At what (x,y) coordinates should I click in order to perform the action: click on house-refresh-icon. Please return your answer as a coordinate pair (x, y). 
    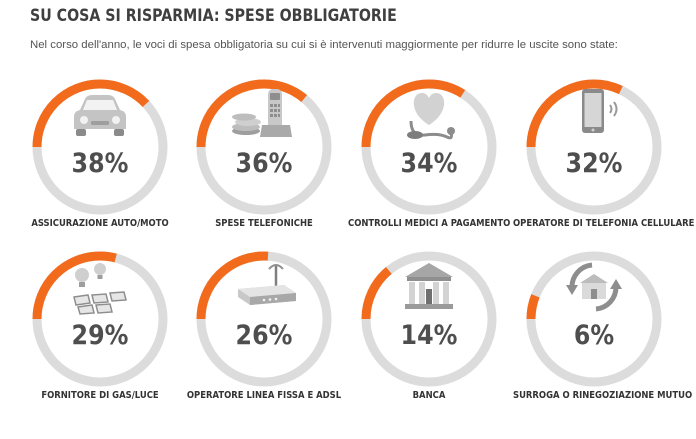
    Looking at the image, I should click on (594, 287).